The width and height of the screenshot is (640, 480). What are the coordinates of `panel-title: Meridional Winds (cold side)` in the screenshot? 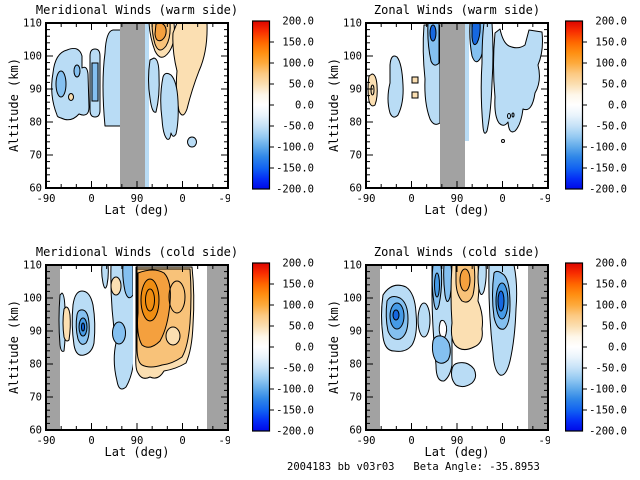 It's located at (137, 252).